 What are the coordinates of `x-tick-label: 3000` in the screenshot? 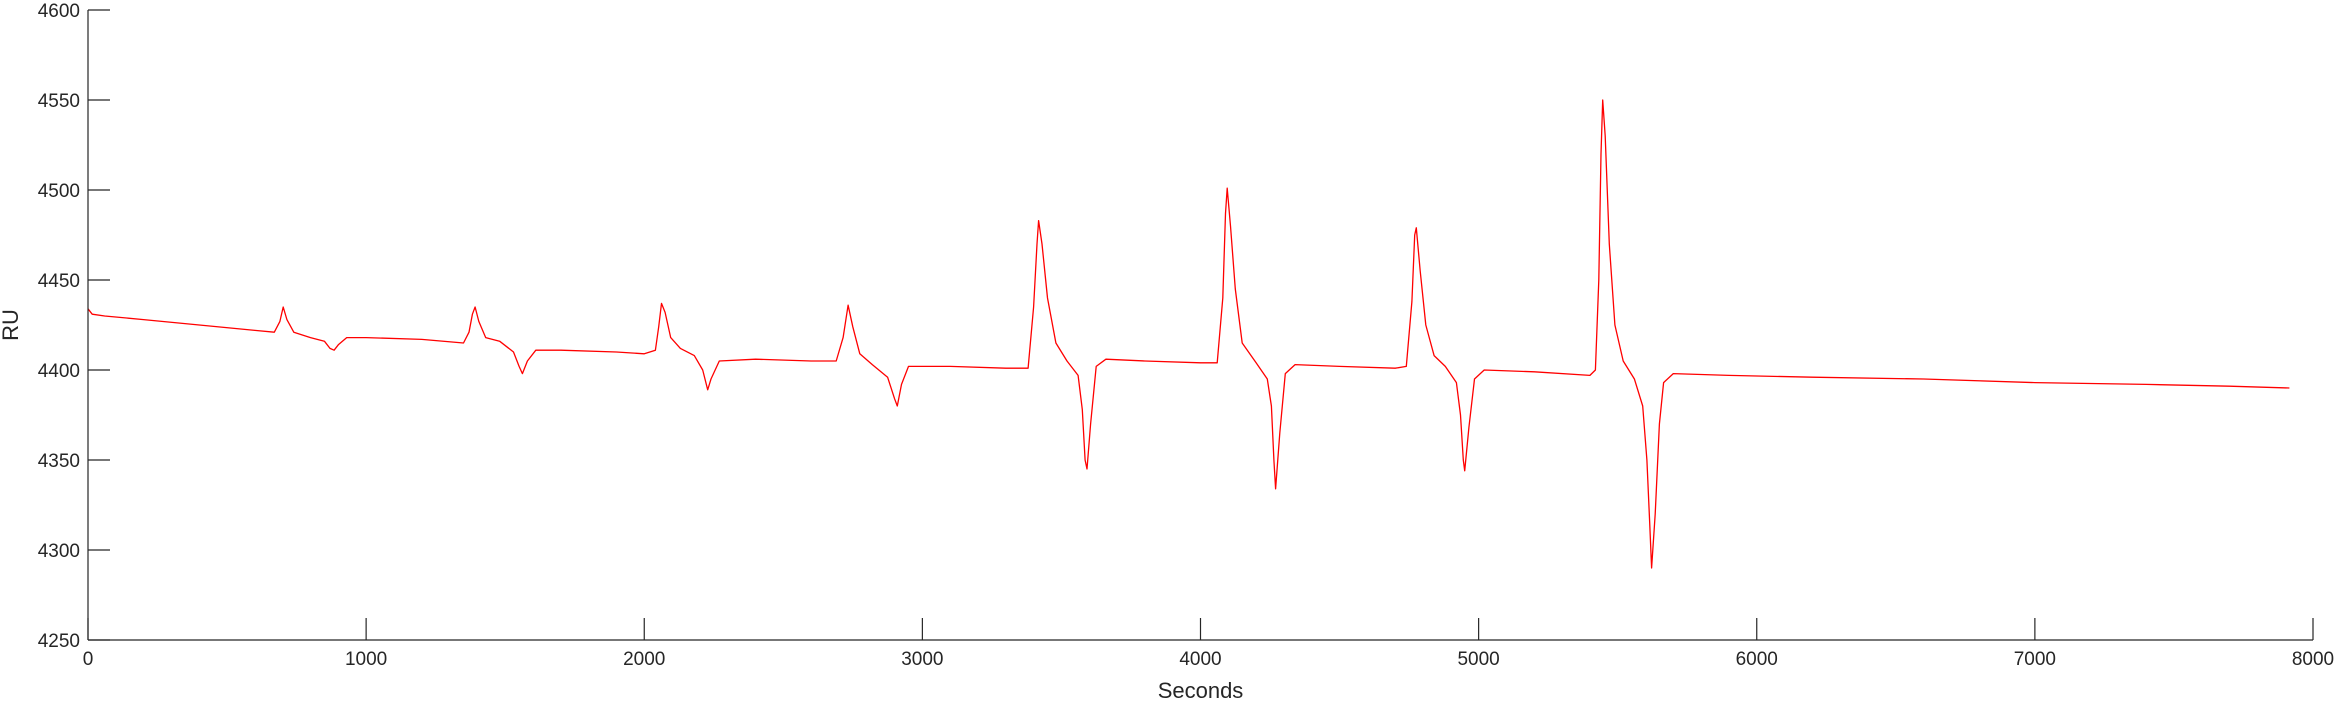 It's located at (922, 659).